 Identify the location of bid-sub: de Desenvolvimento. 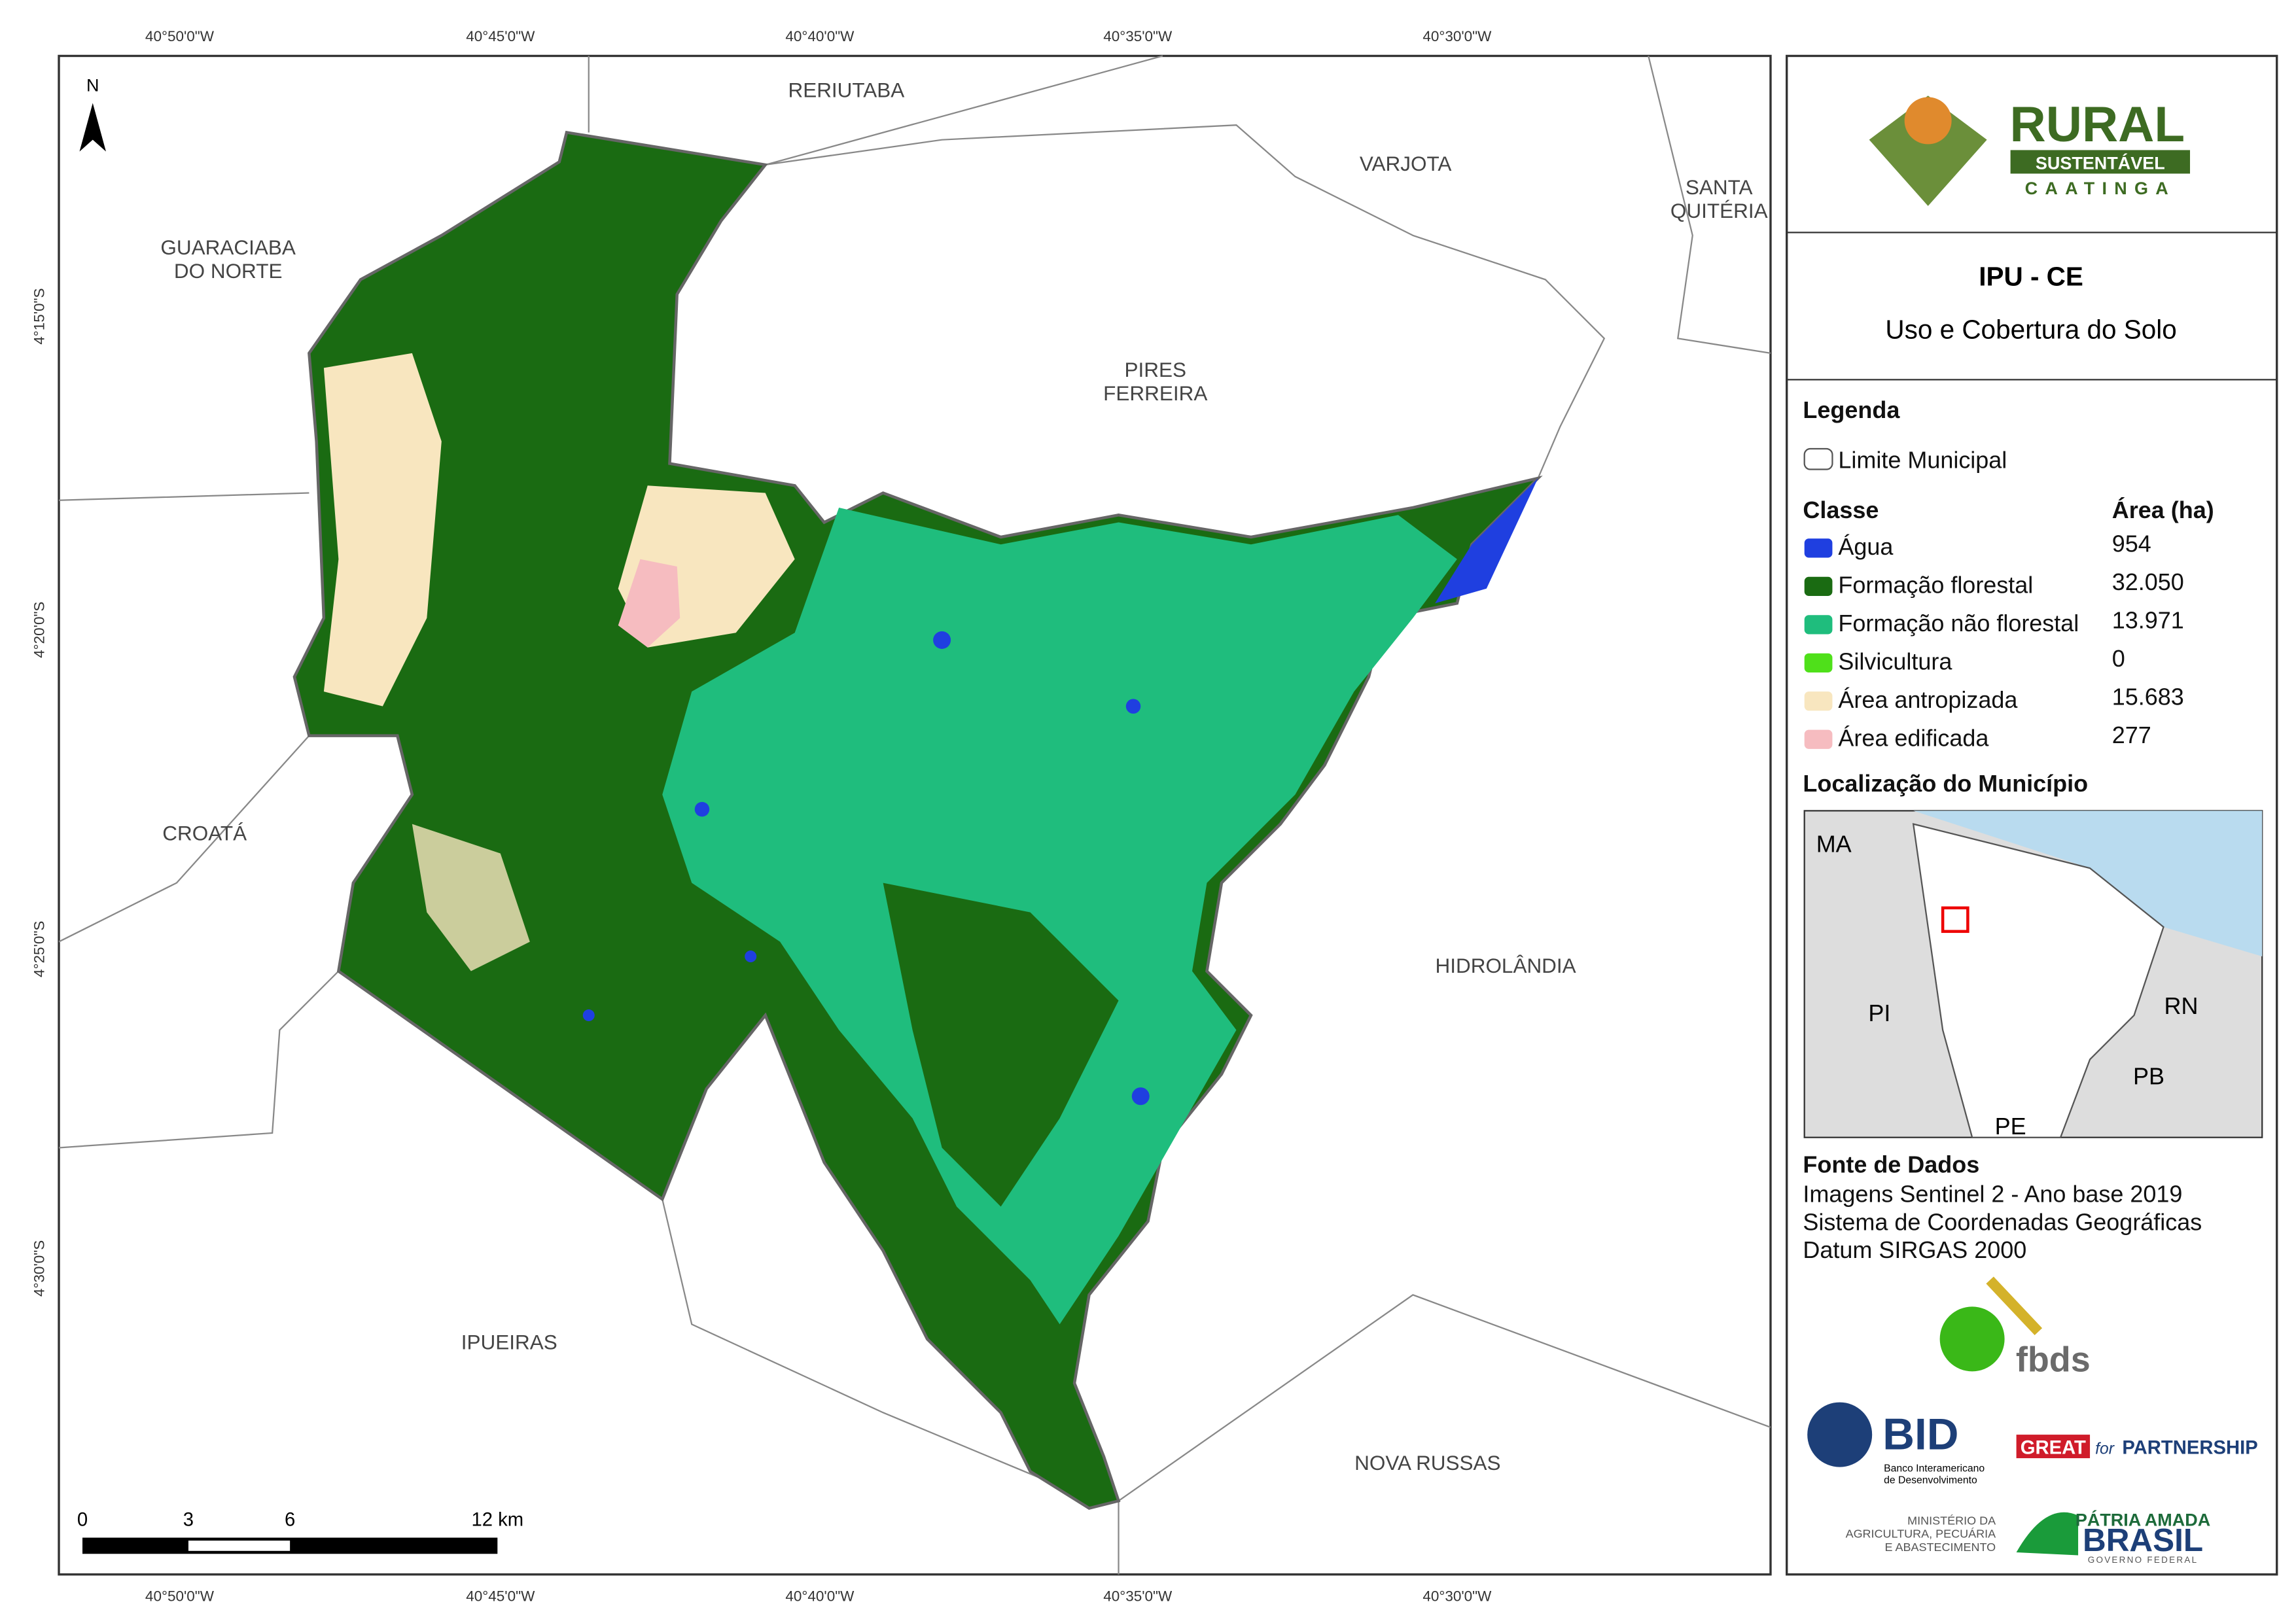
(1930, 1481).